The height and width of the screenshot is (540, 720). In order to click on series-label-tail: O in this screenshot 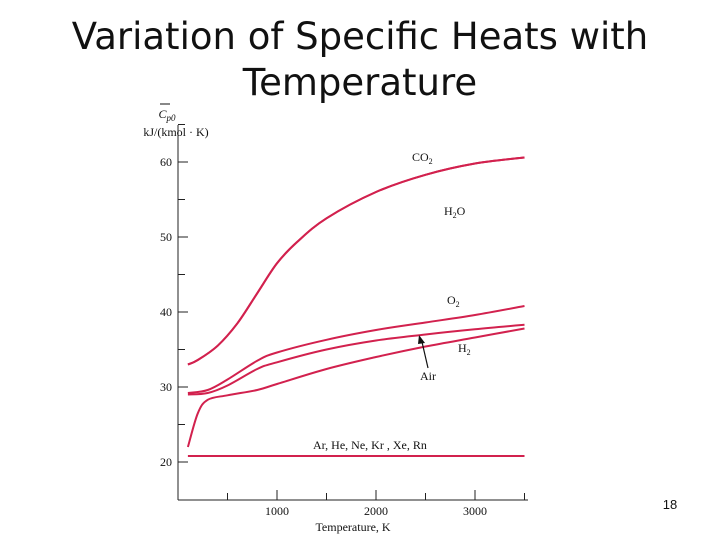, I will do `click(461, 211)`.